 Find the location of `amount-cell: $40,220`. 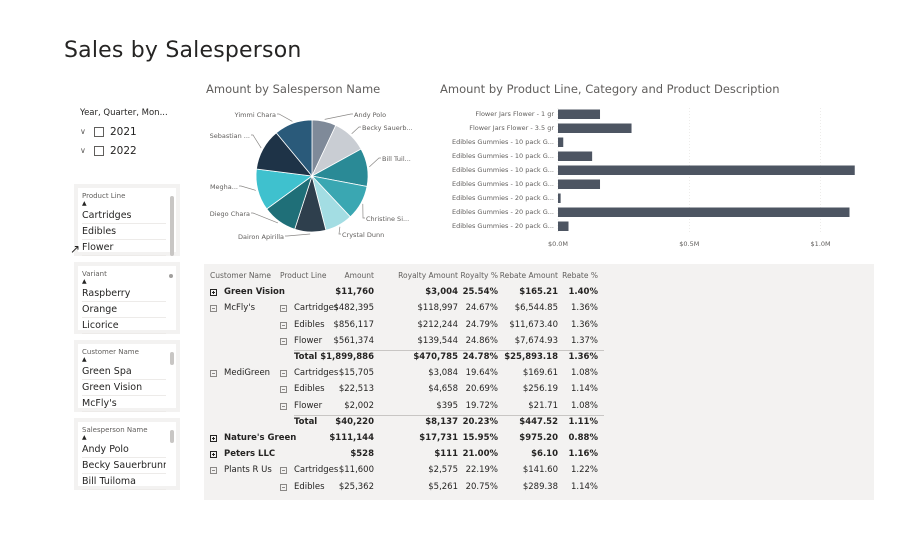

amount-cell: $40,220 is located at coordinates (354, 421).